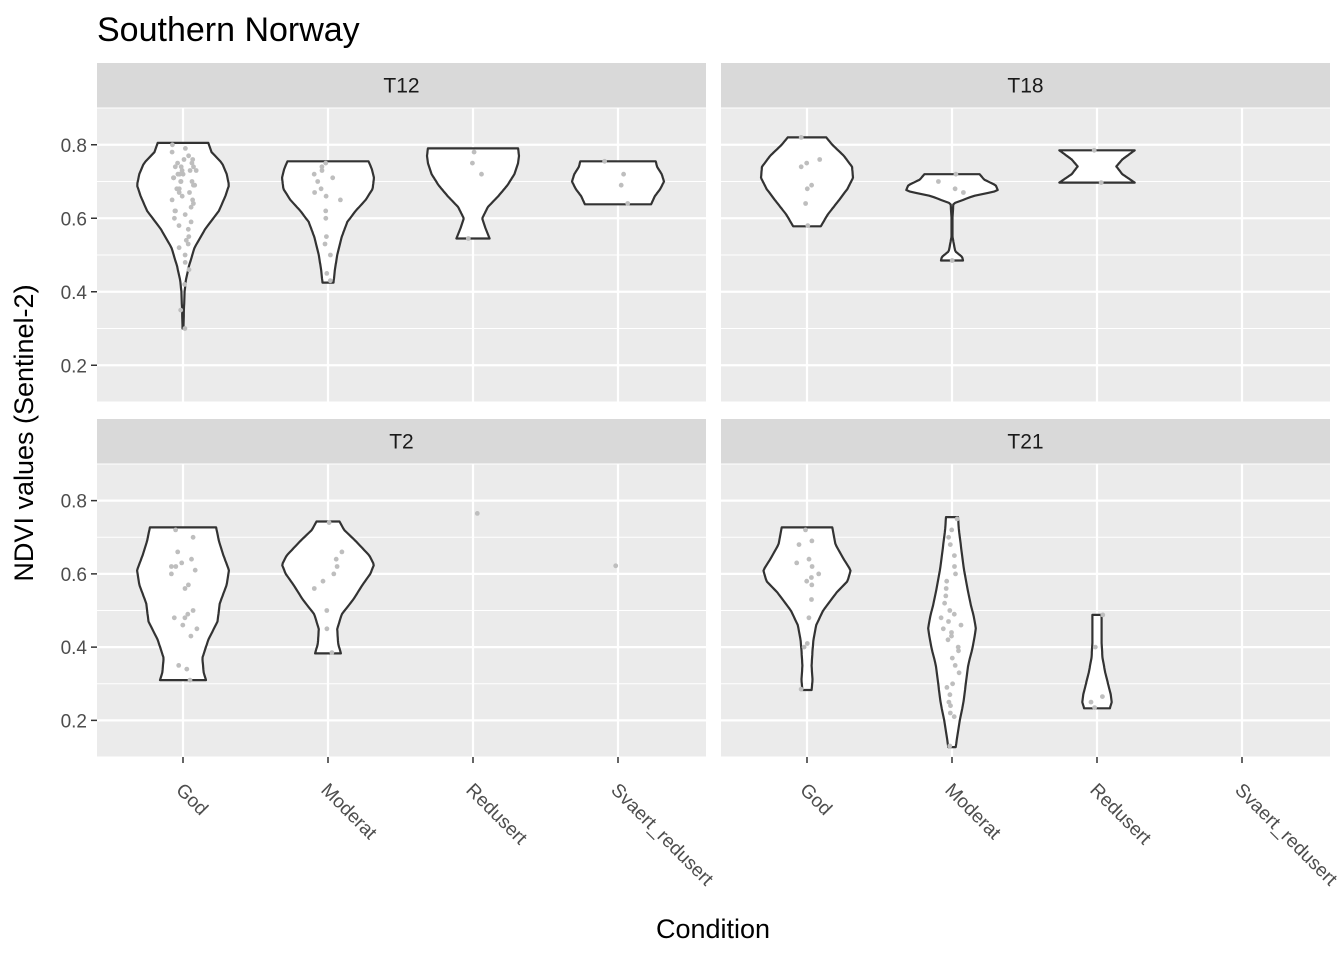 The width and height of the screenshot is (1344, 960). Describe the element at coordinates (1097, 166) in the screenshot. I see `violin-Redusert` at that location.